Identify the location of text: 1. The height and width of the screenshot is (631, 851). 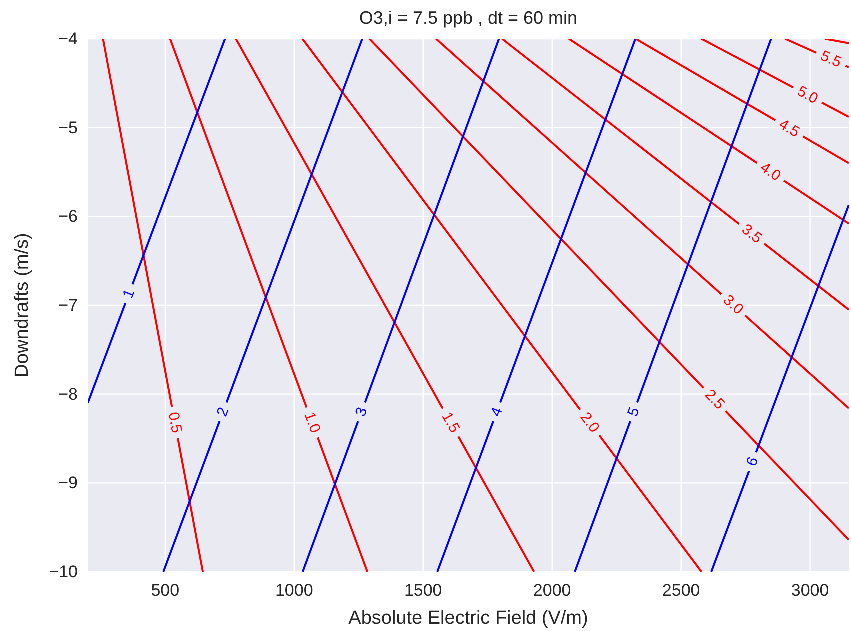
(129, 294).